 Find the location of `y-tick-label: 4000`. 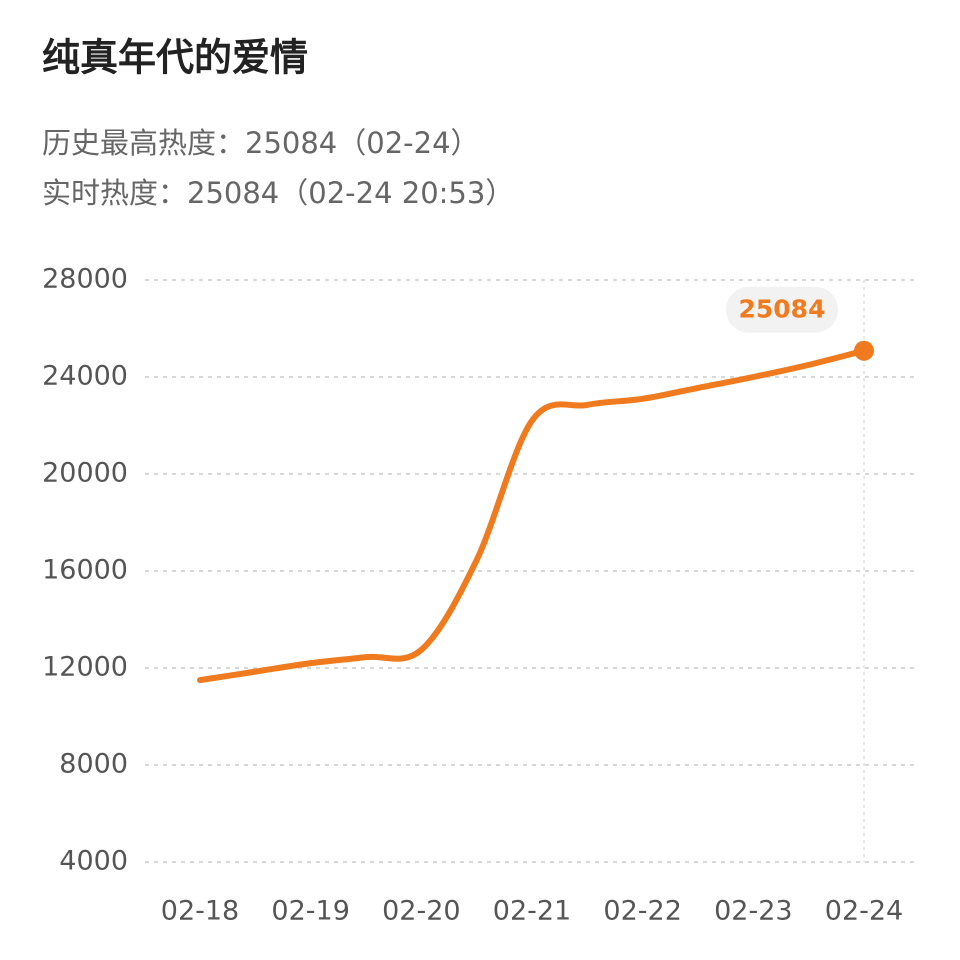

y-tick-label: 4000 is located at coordinates (93, 861).